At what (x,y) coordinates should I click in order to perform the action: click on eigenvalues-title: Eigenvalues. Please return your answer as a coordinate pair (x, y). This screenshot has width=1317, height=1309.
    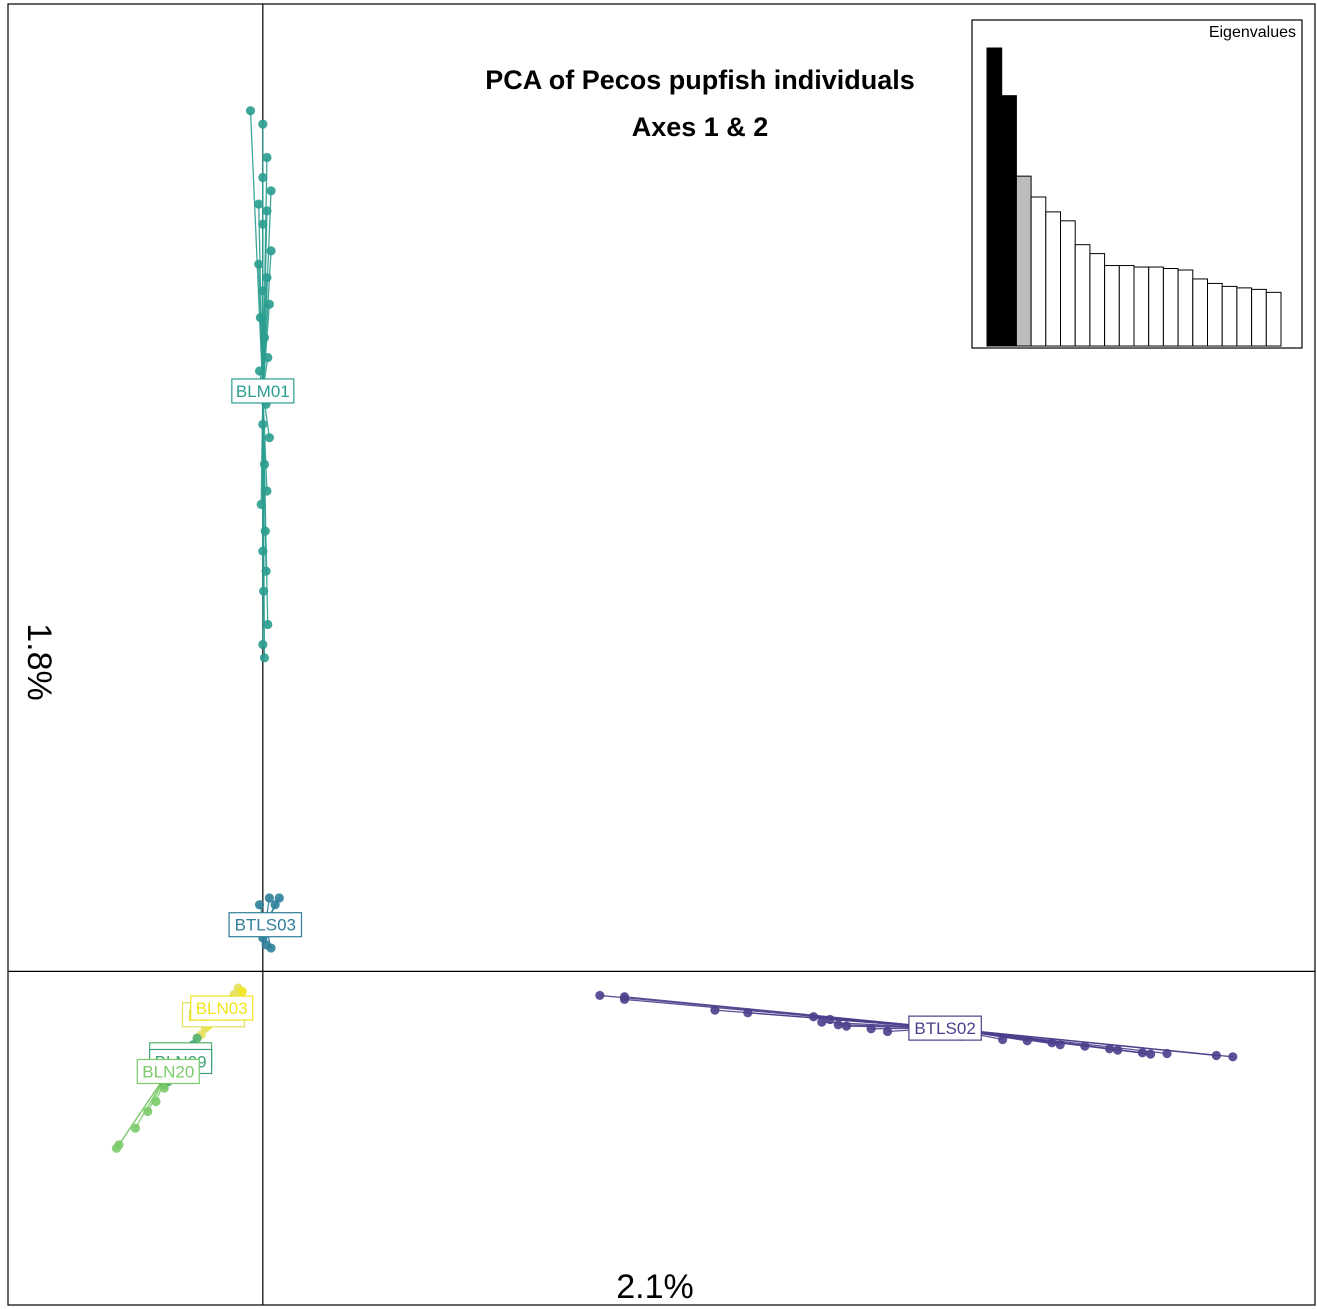
    Looking at the image, I should click on (1252, 32).